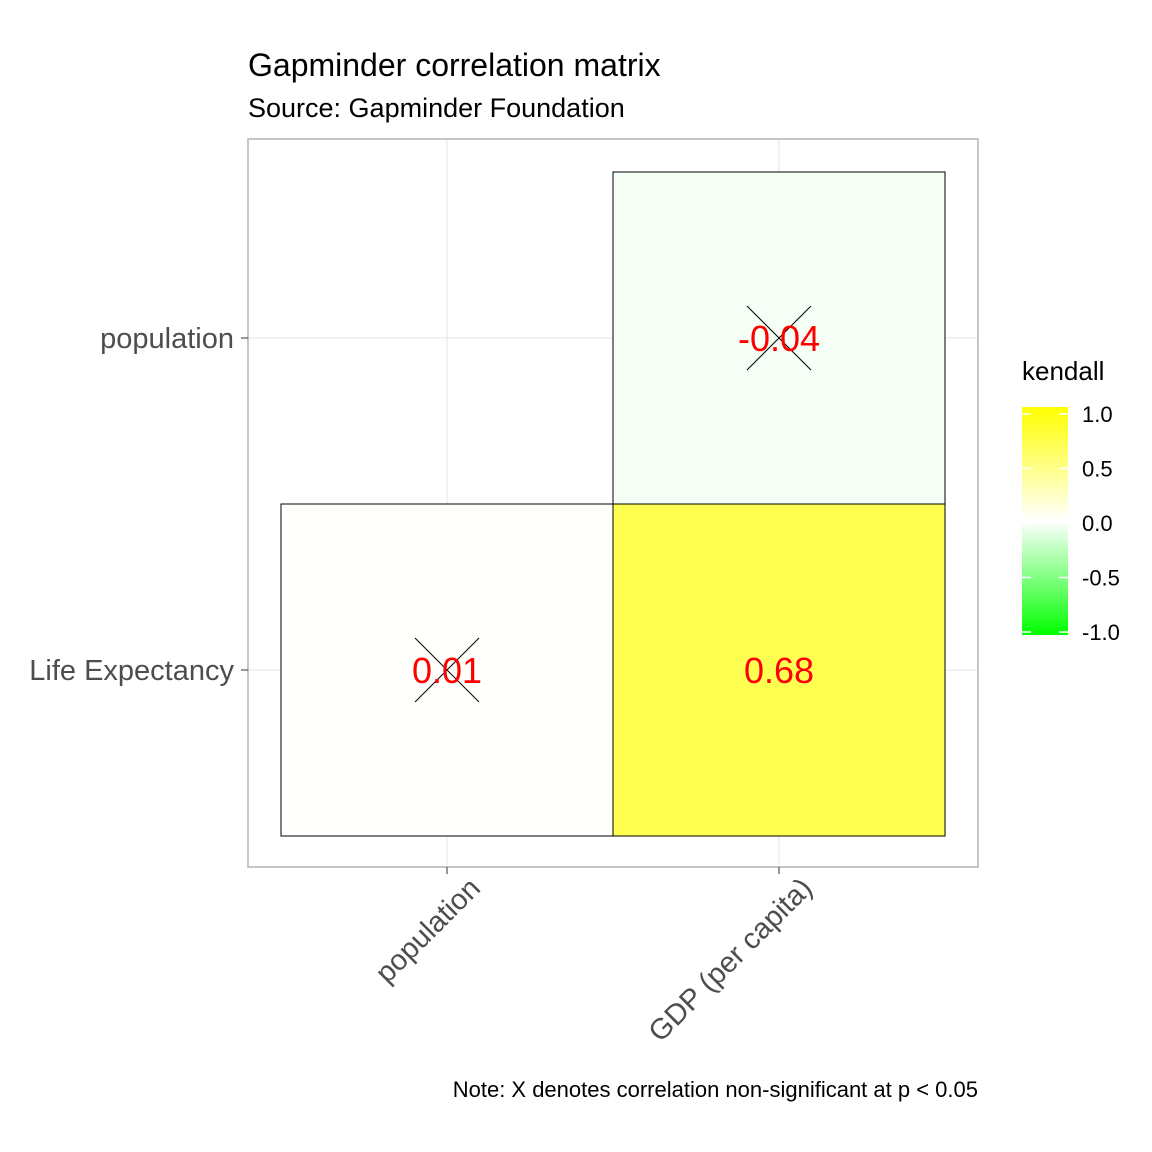 The width and height of the screenshot is (1152, 1152). I want to click on x-tick-label: population, so click(428, 930).